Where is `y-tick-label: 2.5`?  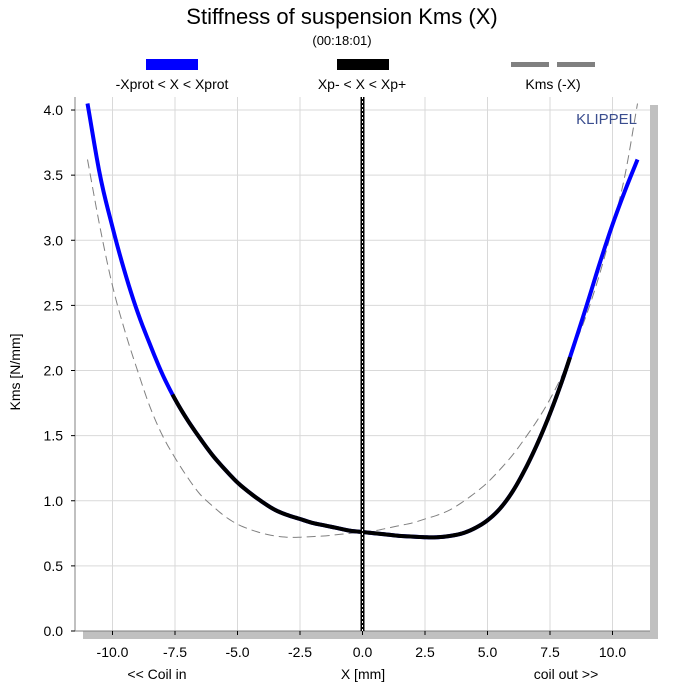 y-tick-label: 2.5 is located at coordinates (54, 305).